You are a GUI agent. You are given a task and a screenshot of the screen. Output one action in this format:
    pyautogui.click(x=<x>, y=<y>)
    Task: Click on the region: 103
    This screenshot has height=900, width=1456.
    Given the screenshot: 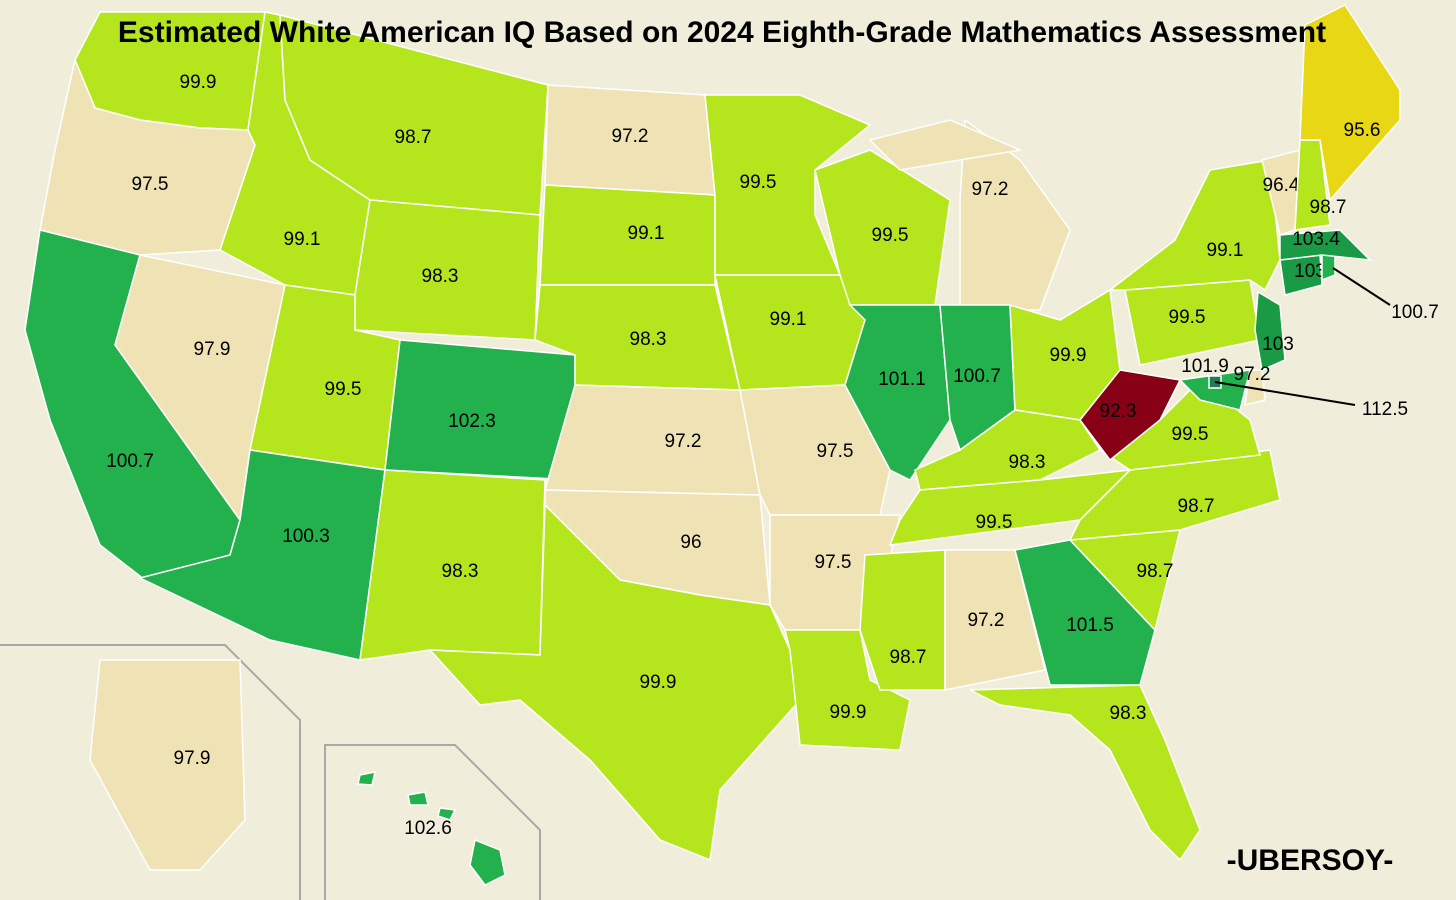 What is the action you would take?
    pyautogui.click(x=1274, y=331)
    